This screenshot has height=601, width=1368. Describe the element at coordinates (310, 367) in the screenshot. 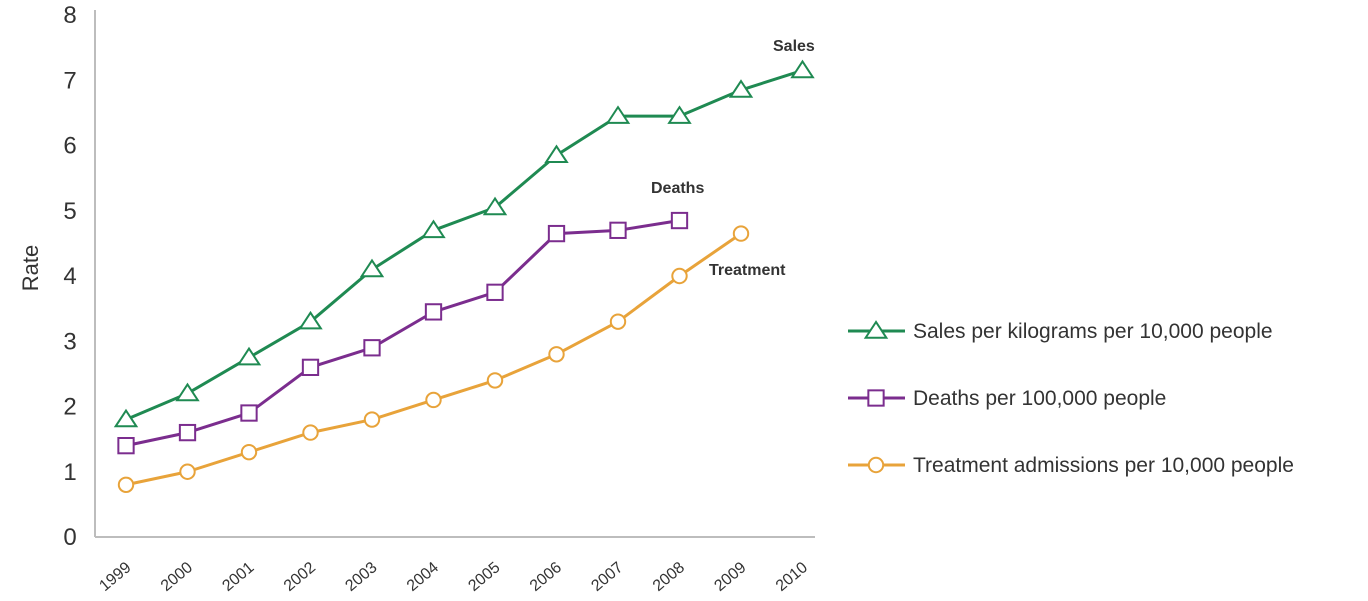

I see `data-point-deaths-2002` at that location.